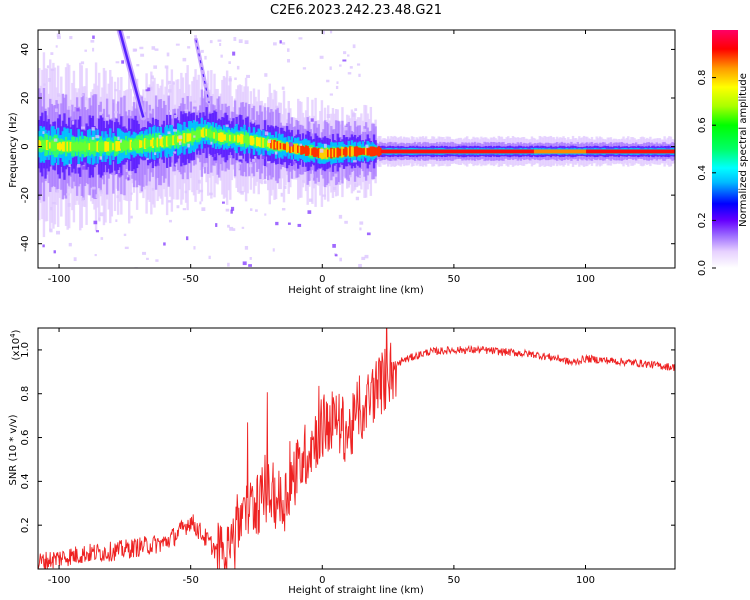 The width and height of the screenshot is (750, 600). Describe the element at coordinates (356, 290) in the screenshot. I see `spectrogram-x-label: Height of straight line (km)` at that location.